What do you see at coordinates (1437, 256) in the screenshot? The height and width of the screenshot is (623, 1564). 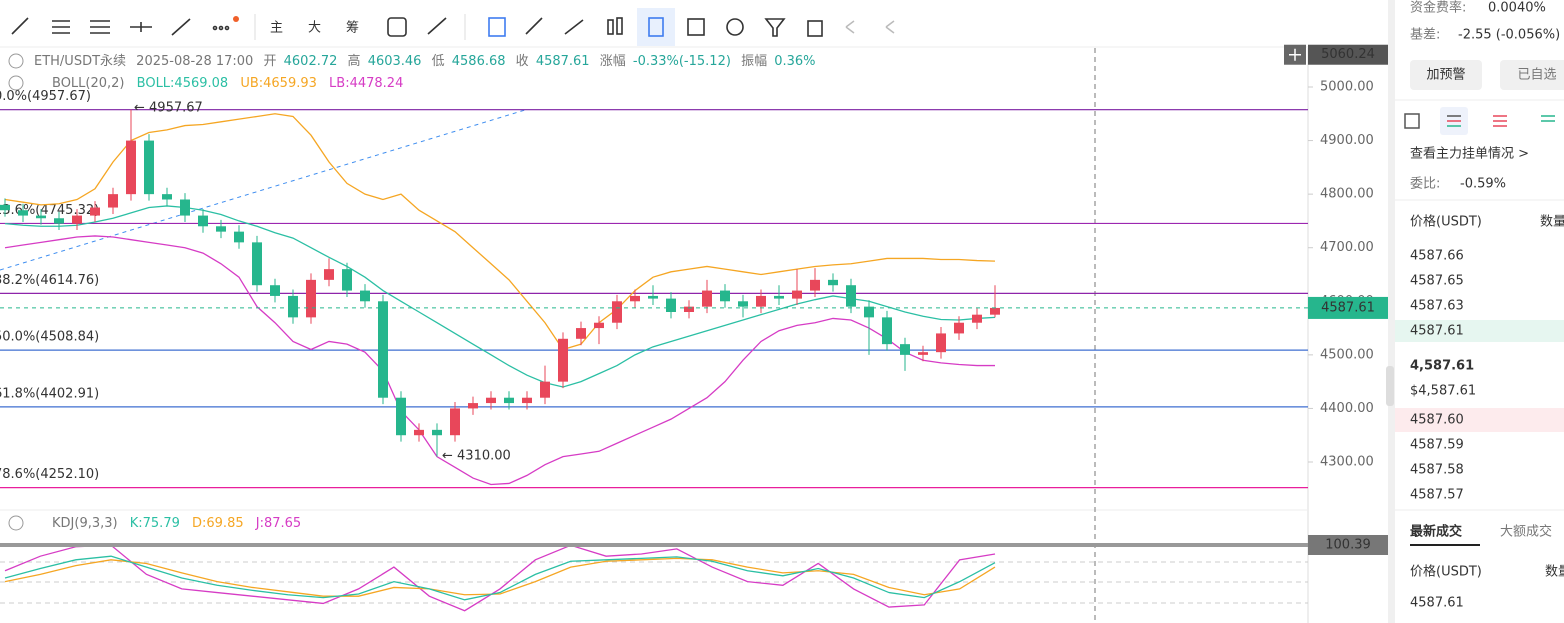 I see `ask-price: 4587.66` at bounding box center [1437, 256].